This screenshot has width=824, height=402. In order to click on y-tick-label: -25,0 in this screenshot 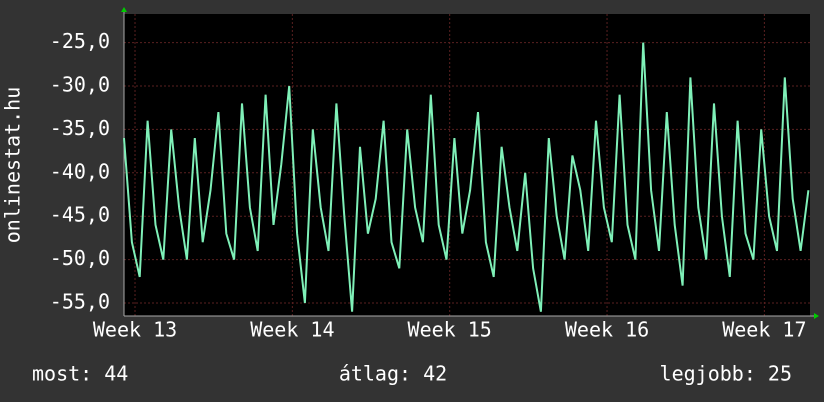, I will do `click(80, 41)`.